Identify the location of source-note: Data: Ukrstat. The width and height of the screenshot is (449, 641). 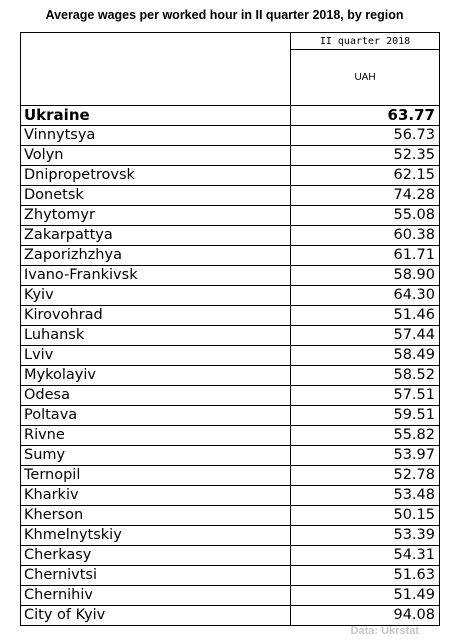
(384, 631).